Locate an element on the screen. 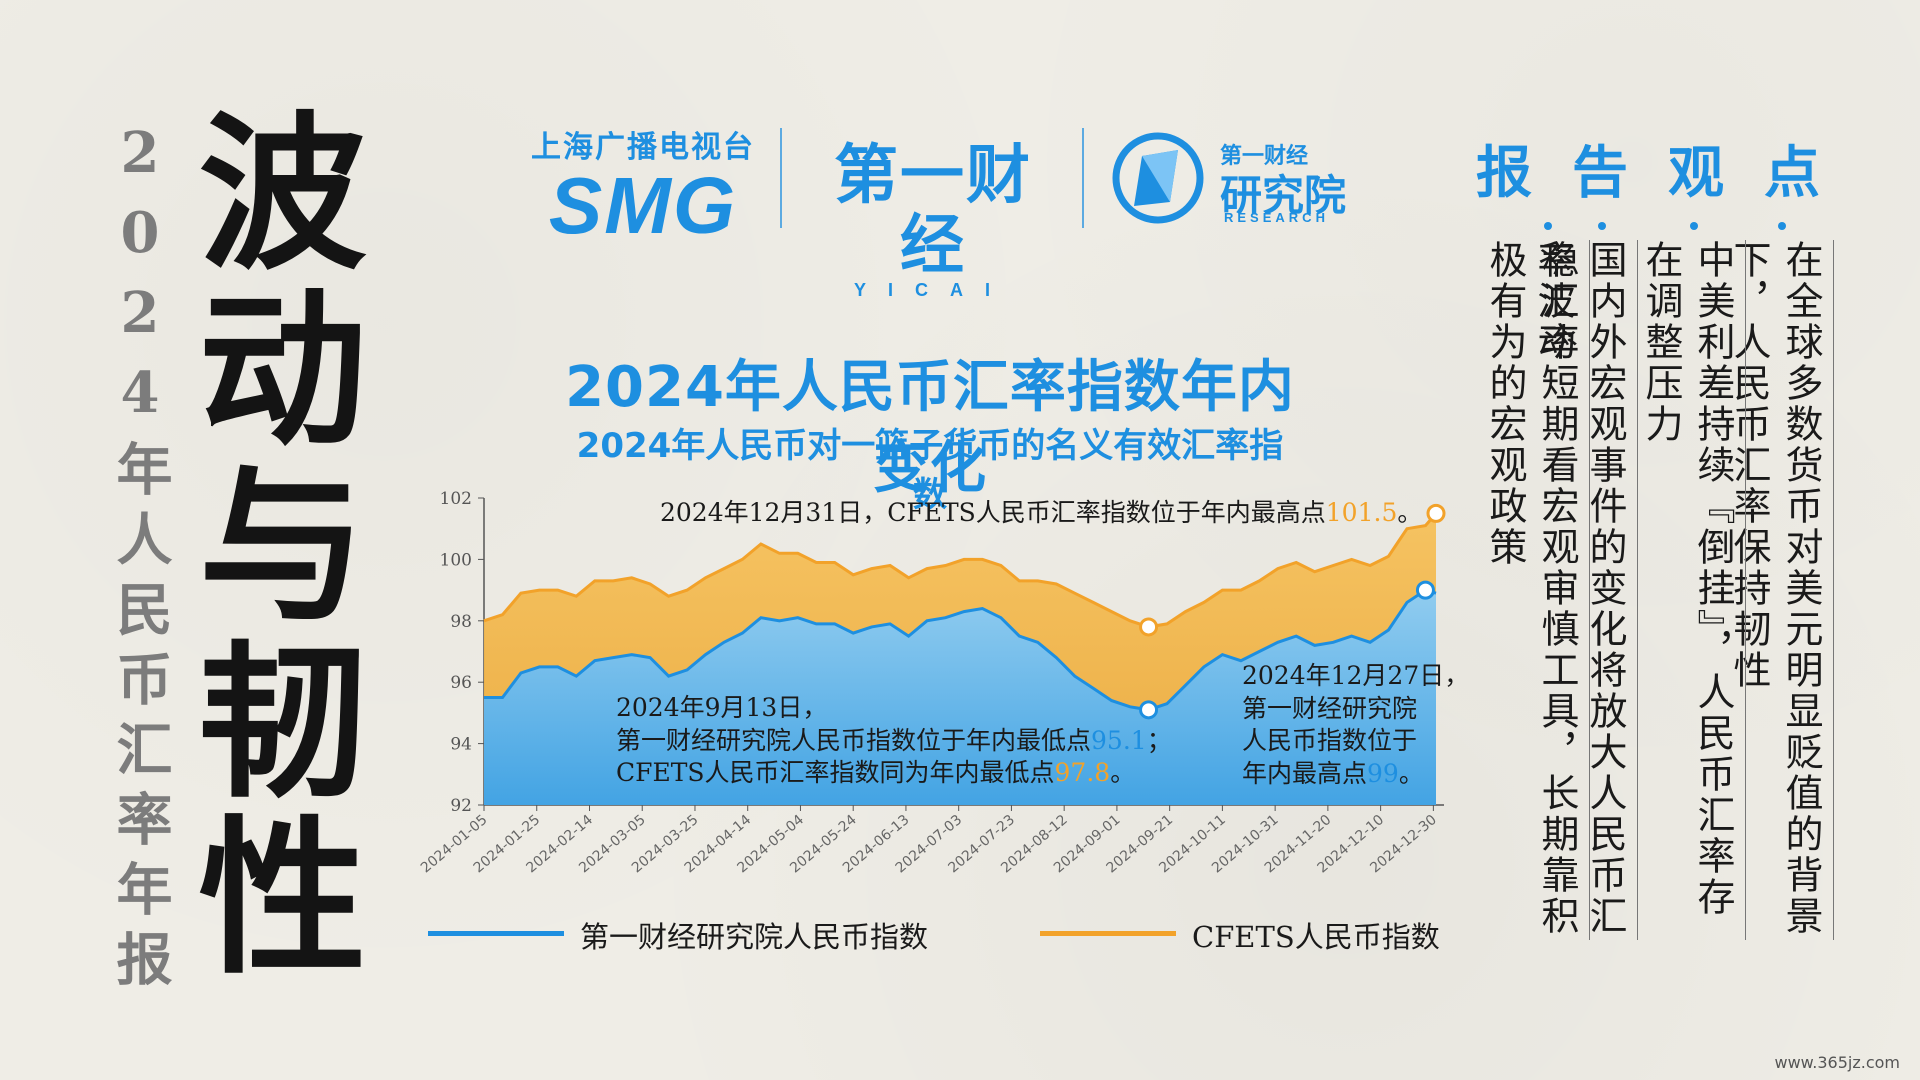 The height and width of the screenshot is (1080, 1920). chart-title: 2024年人民币汇率指数年内变化 is located at coordinates (930, 428).